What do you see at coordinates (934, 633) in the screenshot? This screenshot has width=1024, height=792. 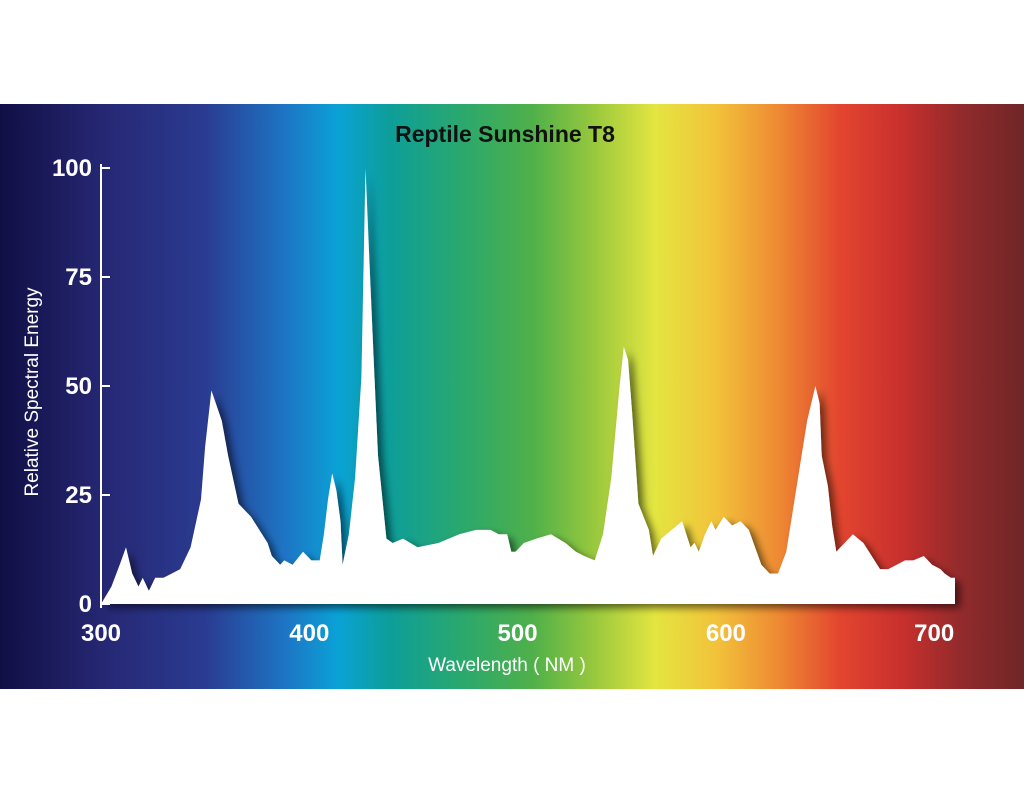 I see `x-tick-label: 700` at bounding box center [934, 633].